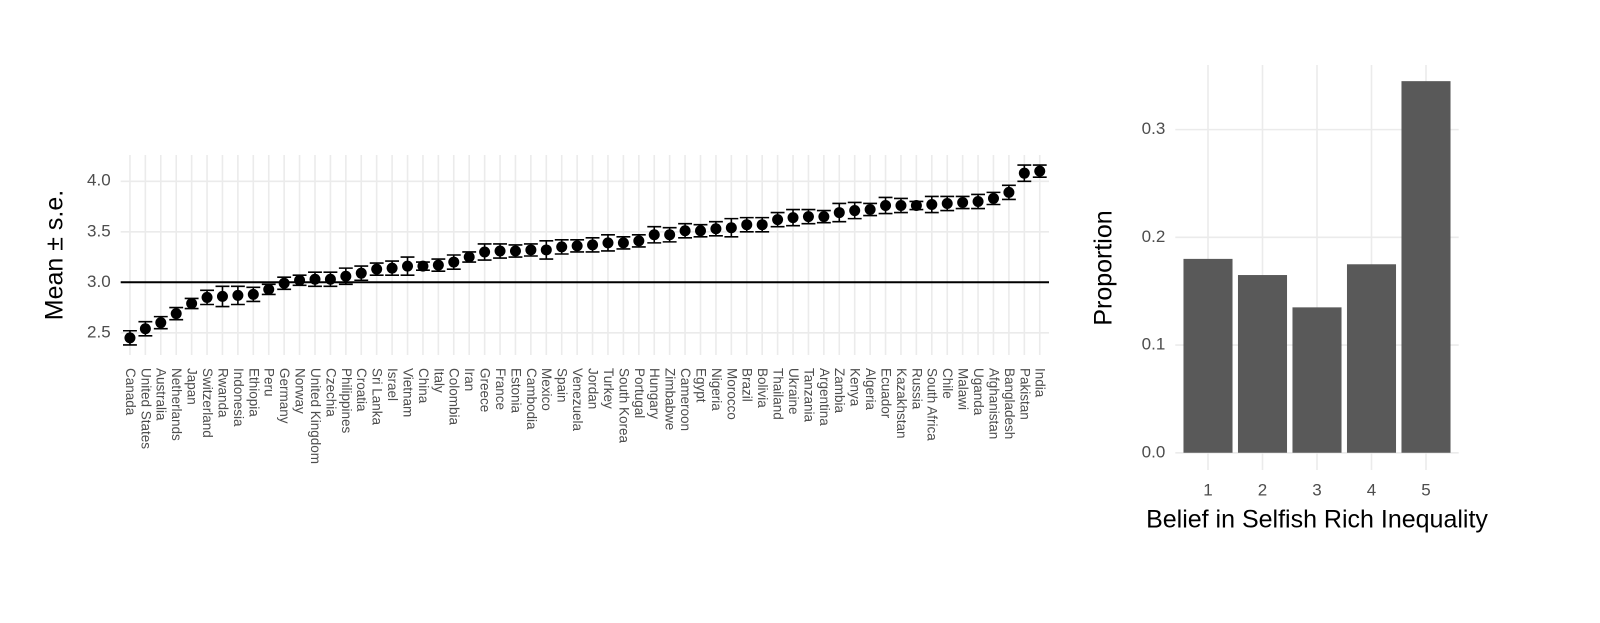 Image resolution: width=1600 pixels, height=623 pixels. What do you see at coordinates (130, 392) in the screenshot?
I see `x-tick-label: Canada` at bounding box center [130, 392].